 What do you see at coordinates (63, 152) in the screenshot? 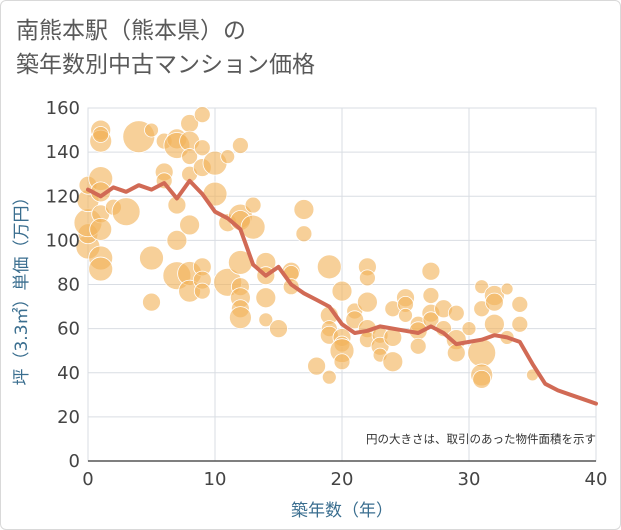
I see `y-tick-label: 140` at bounding box center [63, 152].